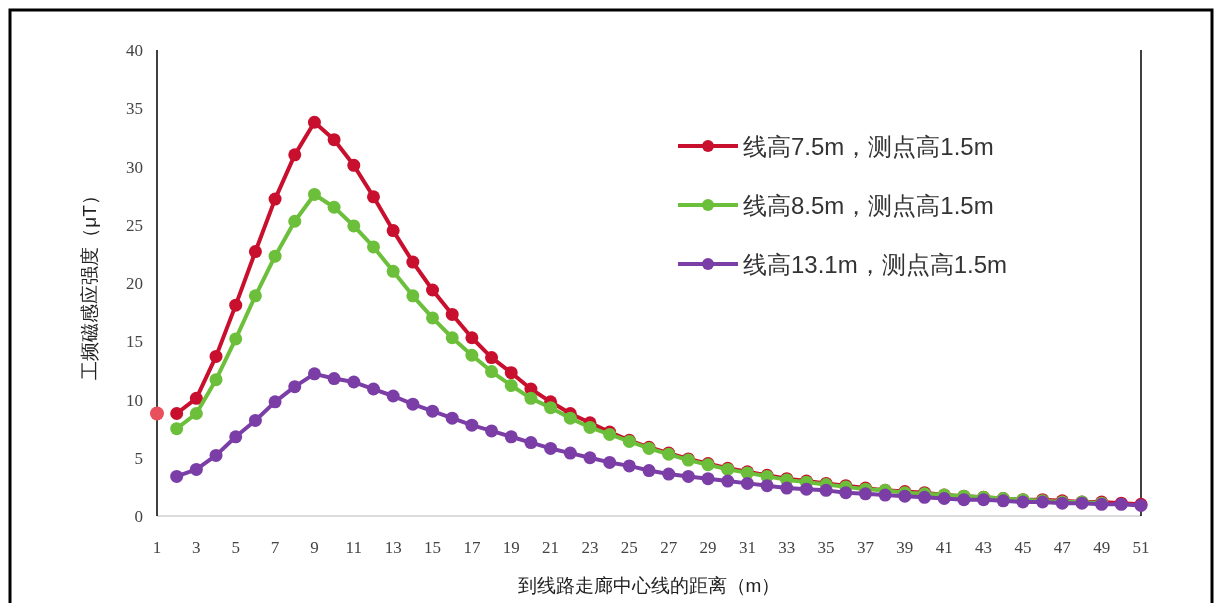  What do you see at coordinates (905, 547) in the screenshot?
I see `x-tick-label: 39` at bounding box center [905, 547].